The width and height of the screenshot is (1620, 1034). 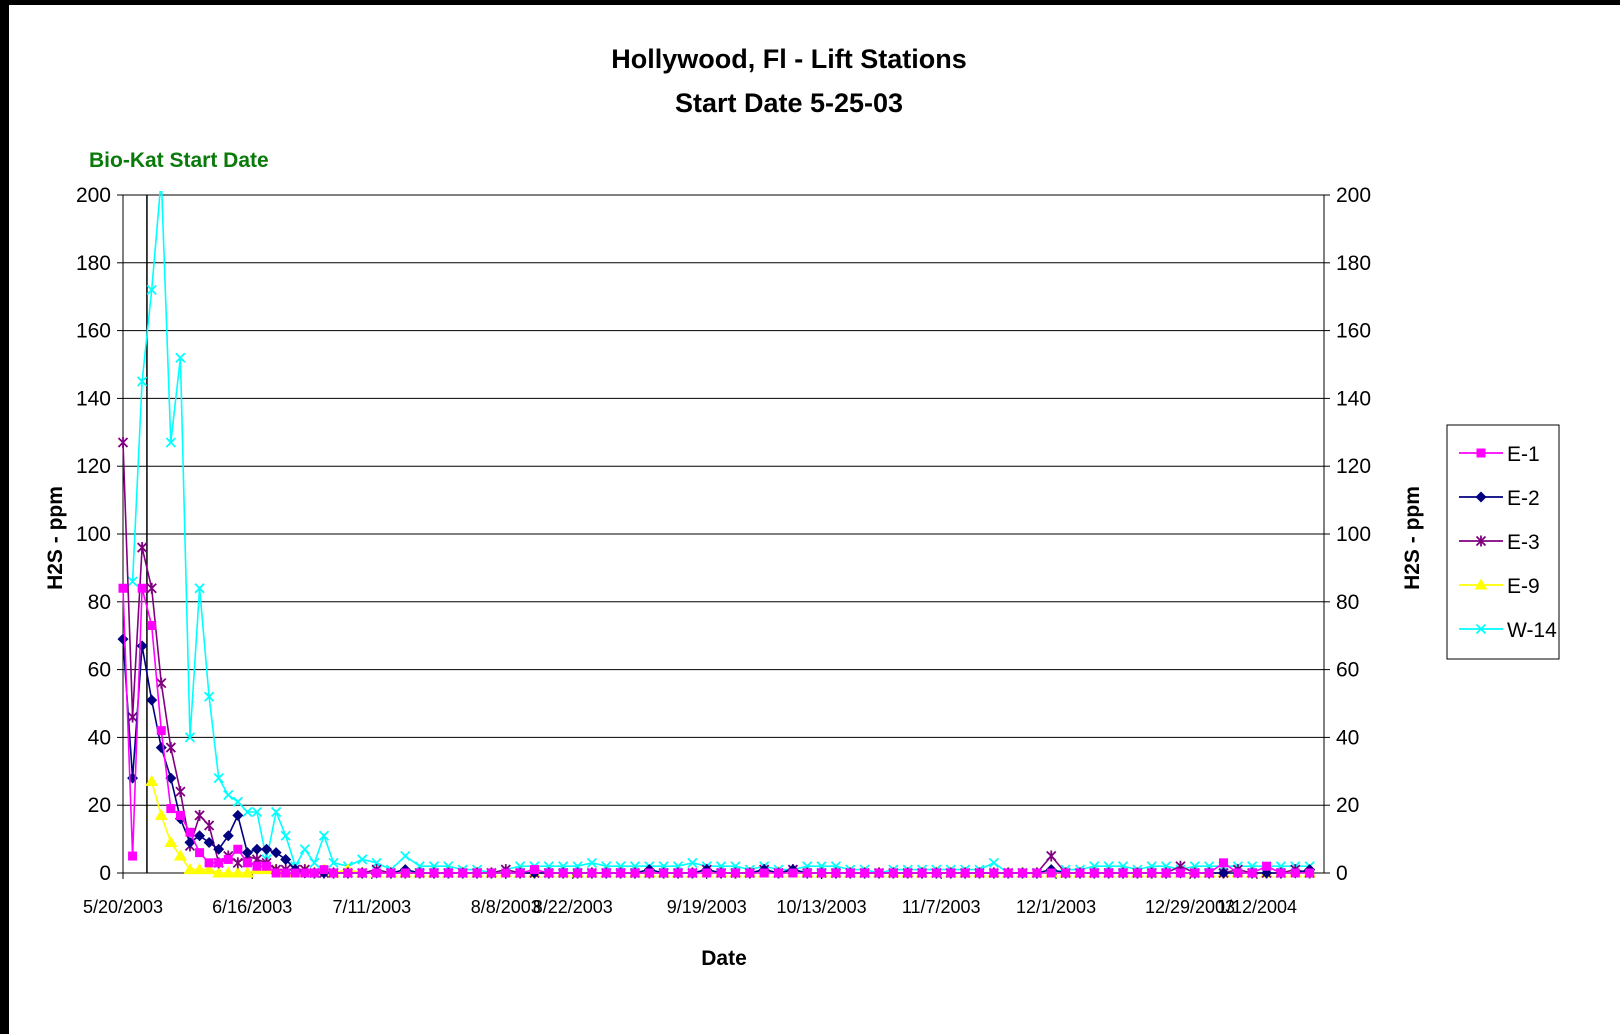 I want to click on y-tick-label-left: 160, so click(x=93, y=331).